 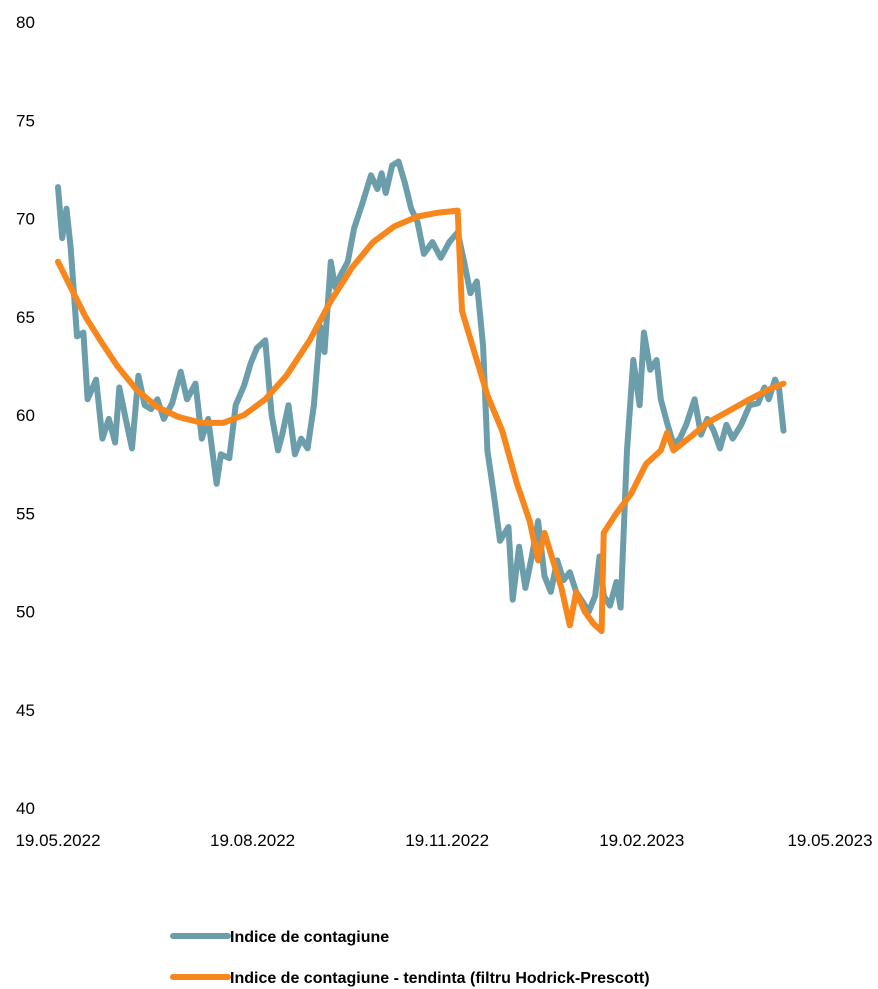 I want to click on x-tick-label: 19.02.2023, so click(x=641, y=840).